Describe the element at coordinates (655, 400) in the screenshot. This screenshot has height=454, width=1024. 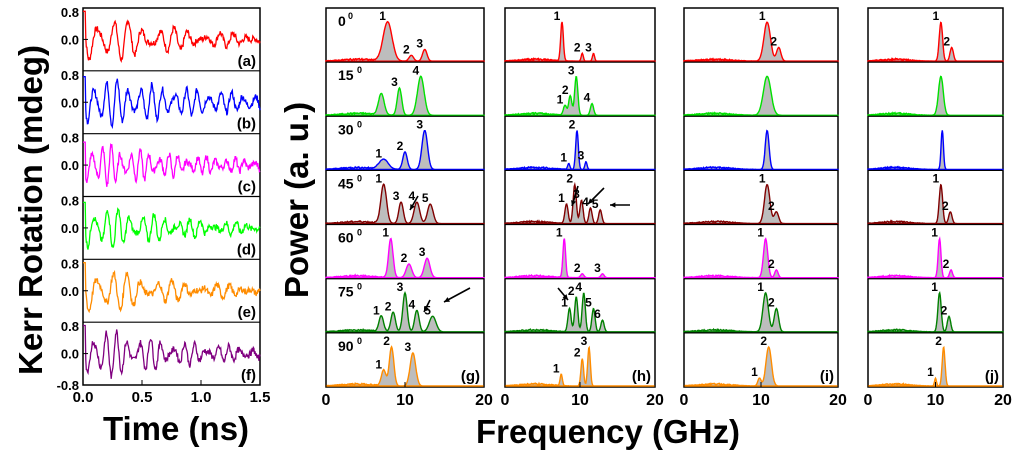
I see `spectrum-xtick-label: 20` at that location.